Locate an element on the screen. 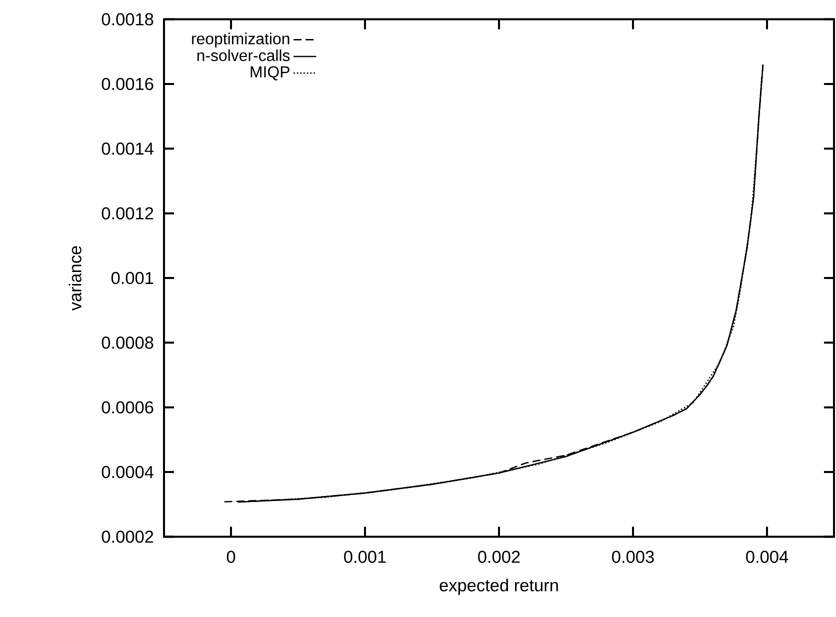  y-axis-title: variance is located at coordinates (75, 278).